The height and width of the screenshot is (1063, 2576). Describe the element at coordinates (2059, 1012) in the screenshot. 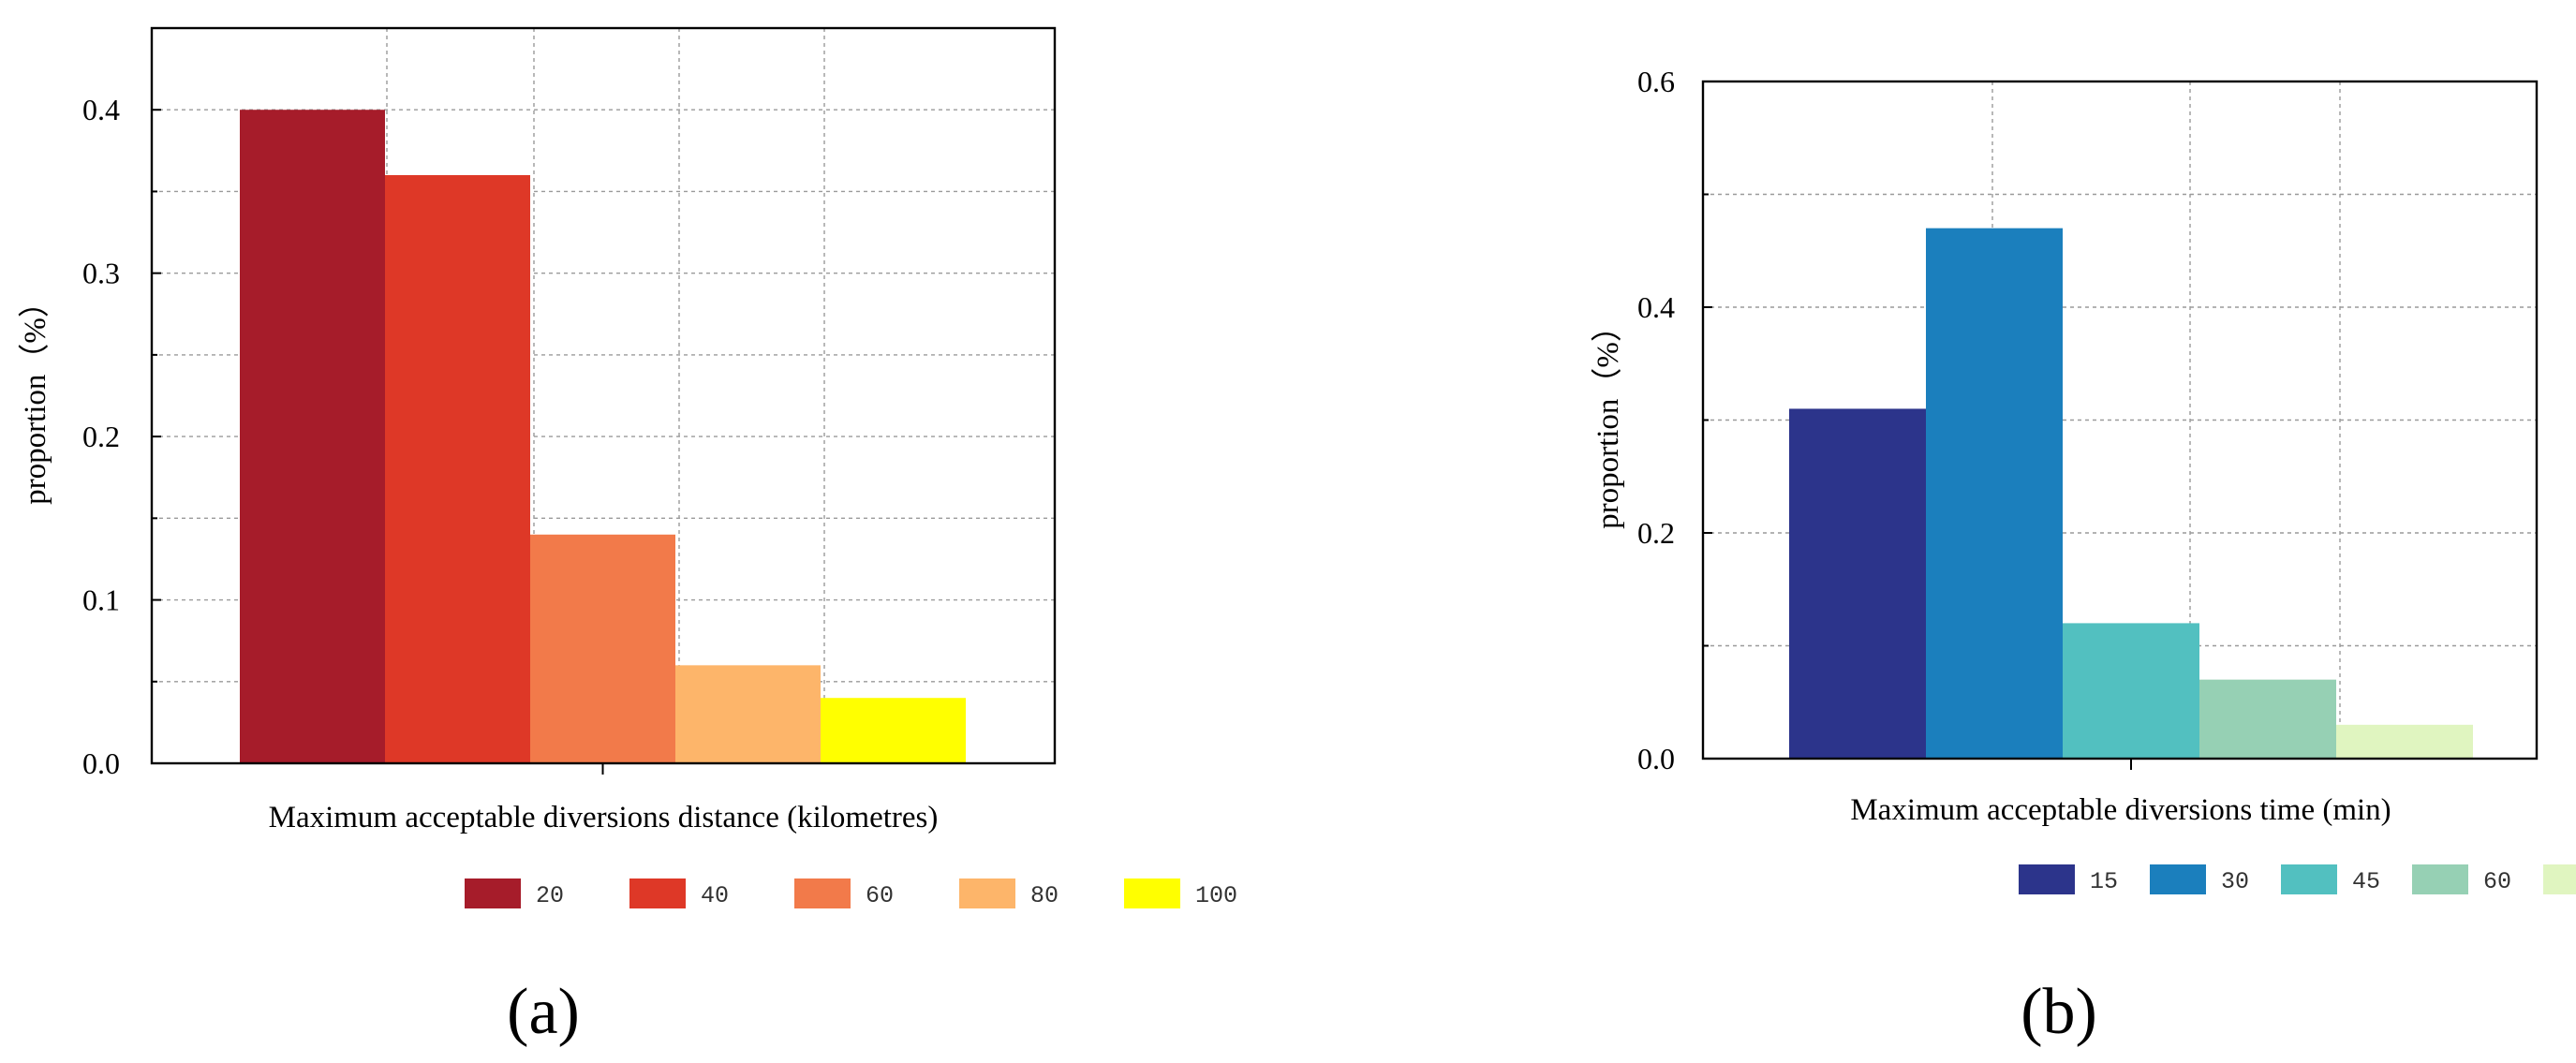

I see `panel-label: (b)` at that location.